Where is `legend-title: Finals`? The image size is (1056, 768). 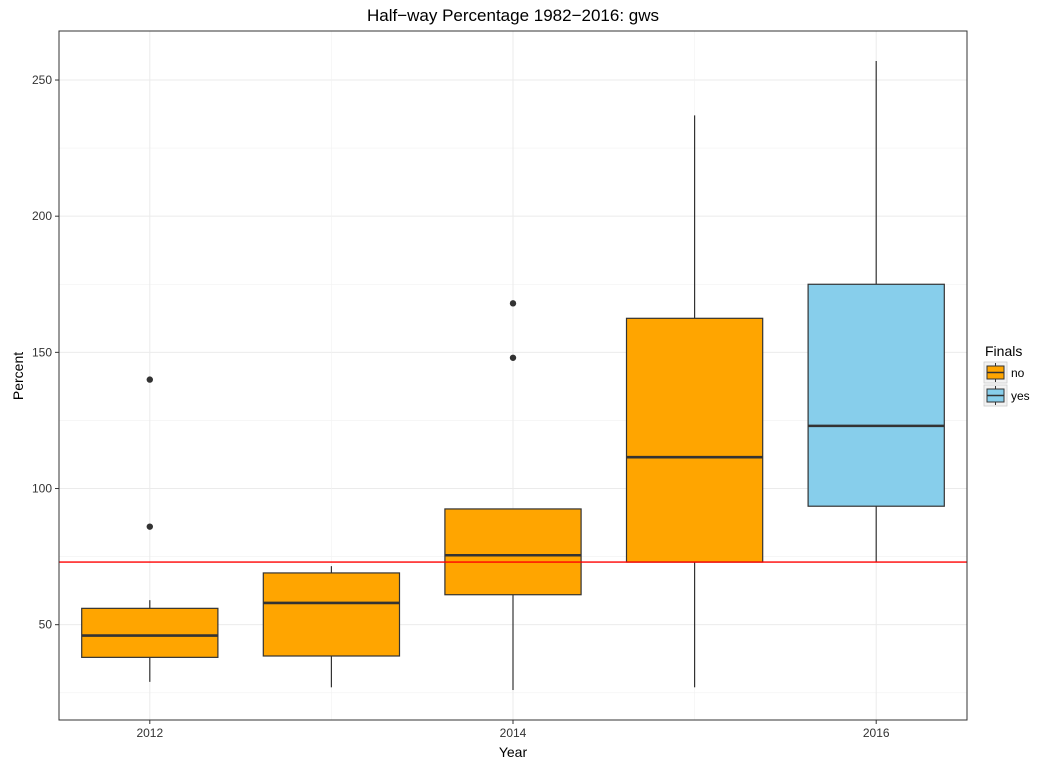
legend-title: Finals is located at coordinates (1003, 351).